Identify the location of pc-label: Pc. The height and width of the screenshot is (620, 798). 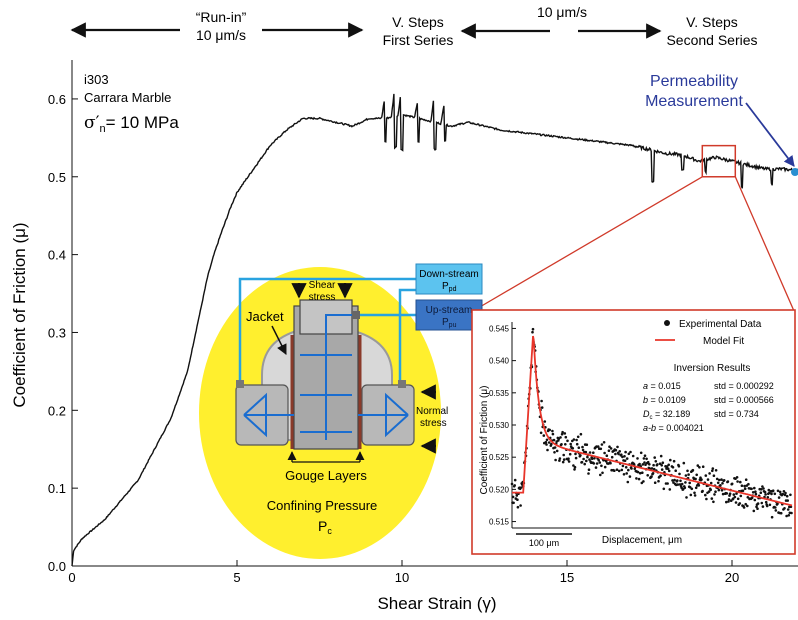
(325, 527).